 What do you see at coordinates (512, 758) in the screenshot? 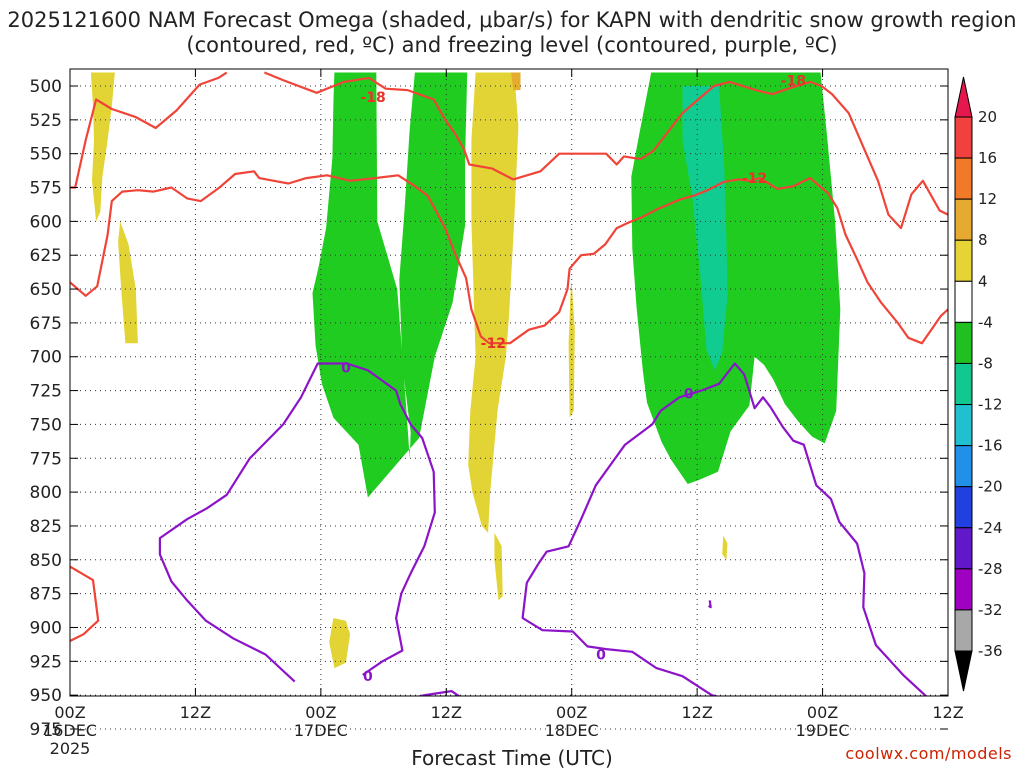
I see `x-axis-label: Forecast Time (UTC)` at bounding box center [512, 758].